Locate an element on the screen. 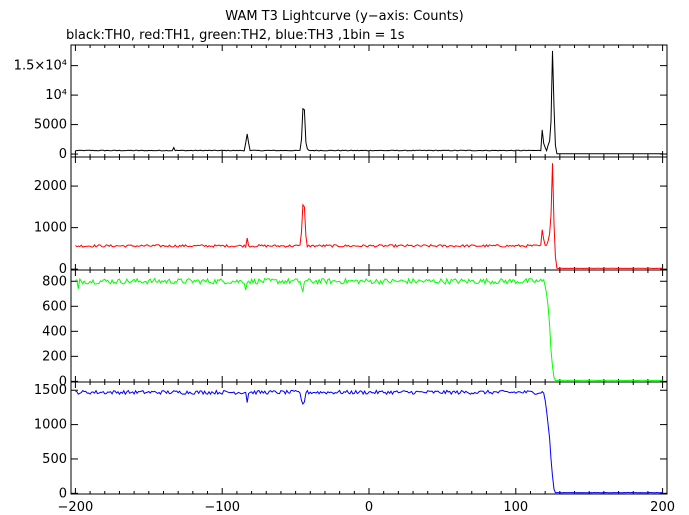  y-tick-label: 1.5×10⁴ is located at coordinates (40, 66).